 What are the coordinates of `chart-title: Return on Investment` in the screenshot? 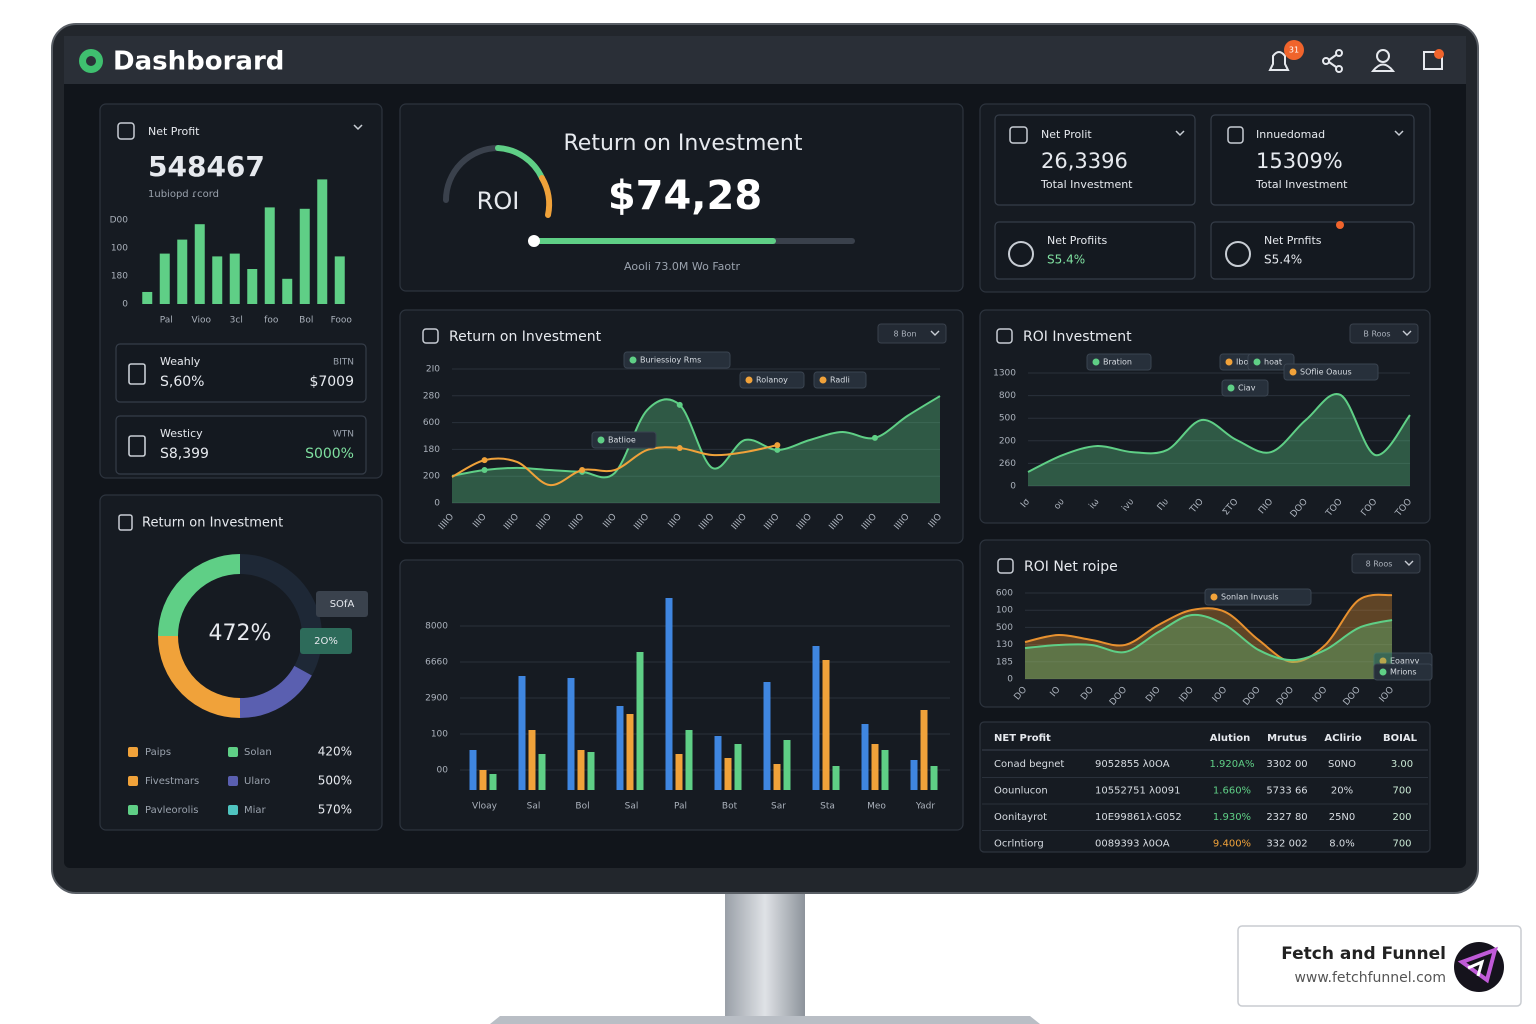 It's located at (525, 337).